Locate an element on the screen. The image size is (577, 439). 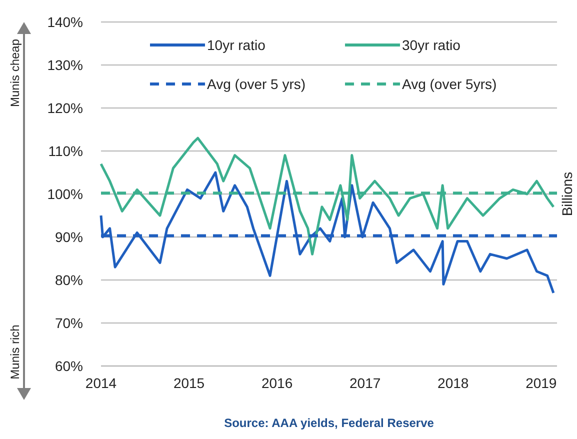
legend-label: Avg (over 5yrs) is located at coordinates (449, 84).